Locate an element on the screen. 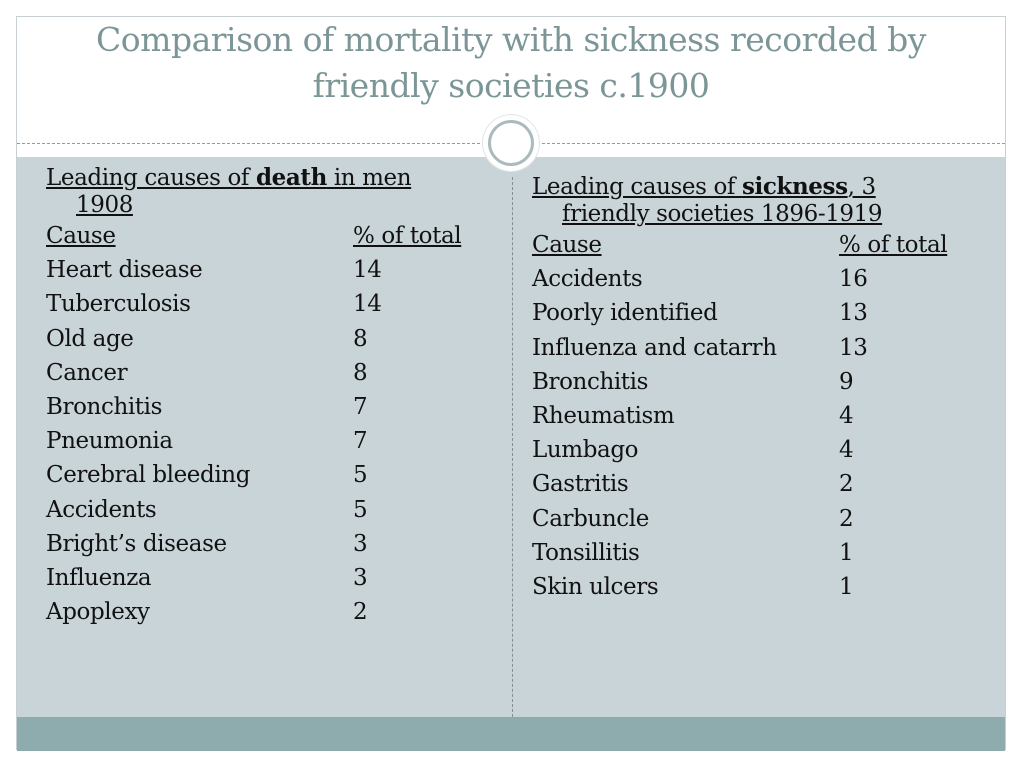 The width and height of the screenshot is (1024, 768). cause-cell: Poorly identified is located at coordinates (625, 313).